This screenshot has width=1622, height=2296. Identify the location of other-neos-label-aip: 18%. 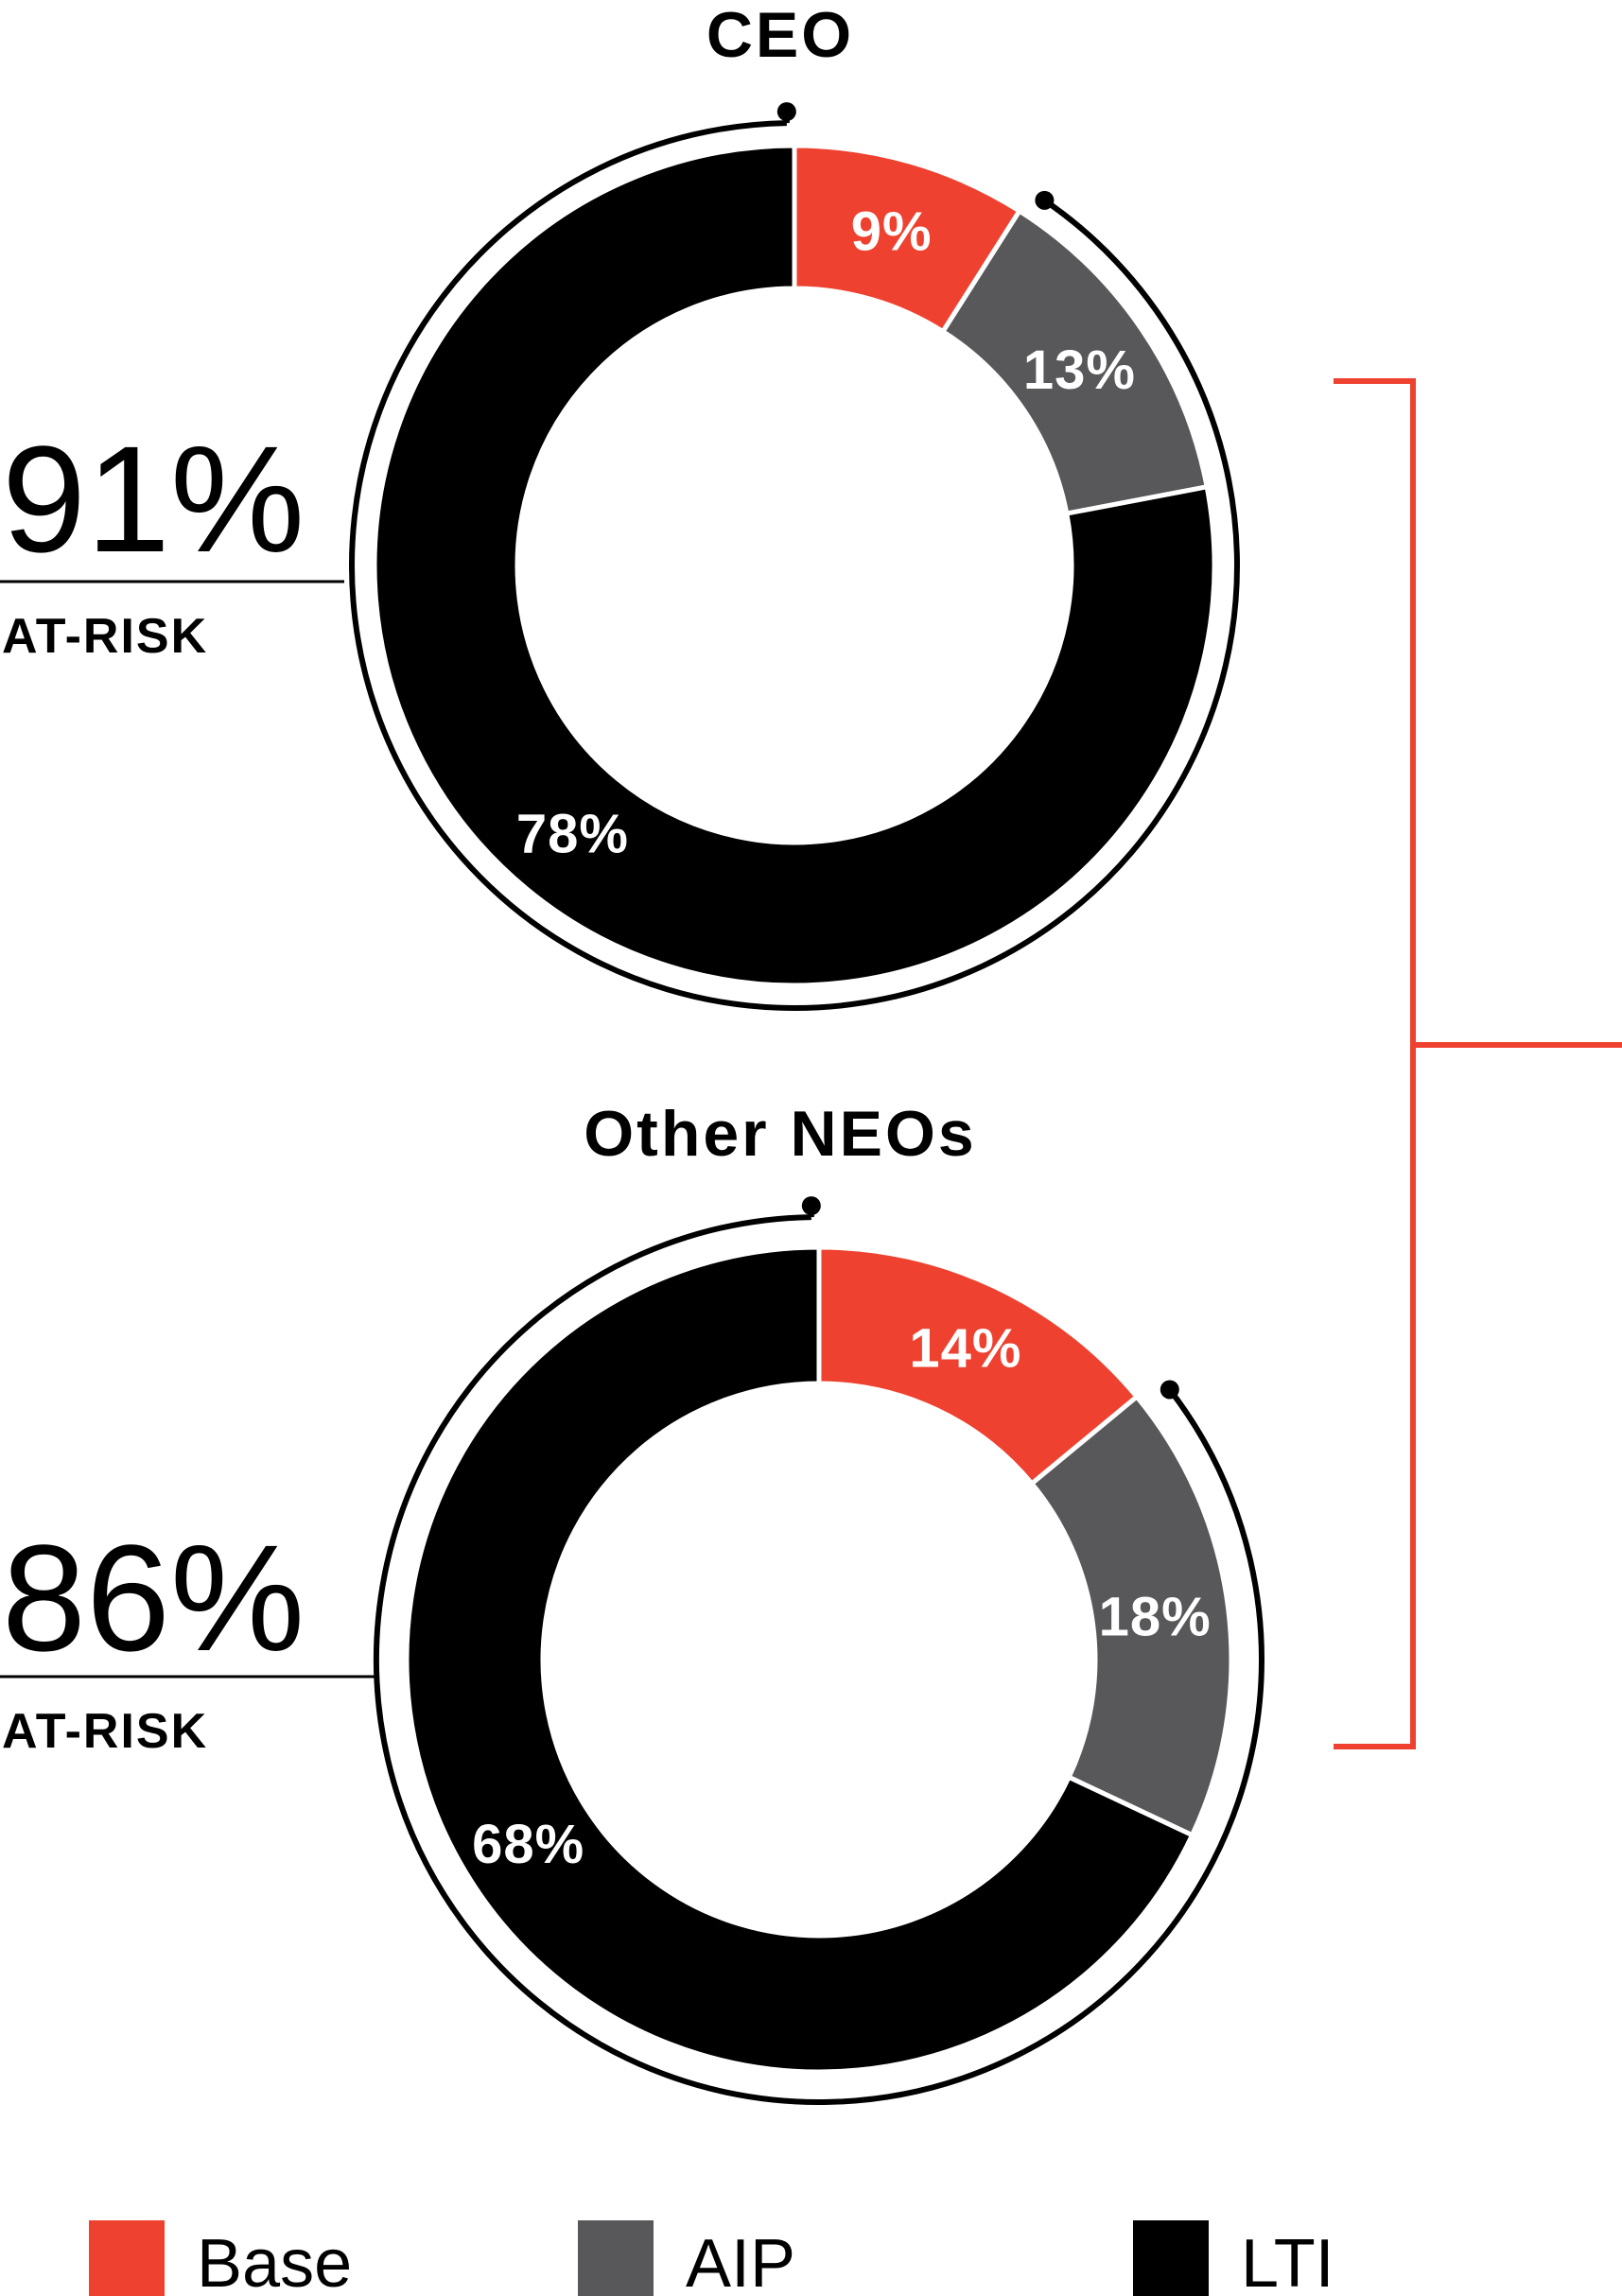
(1155, 1617).